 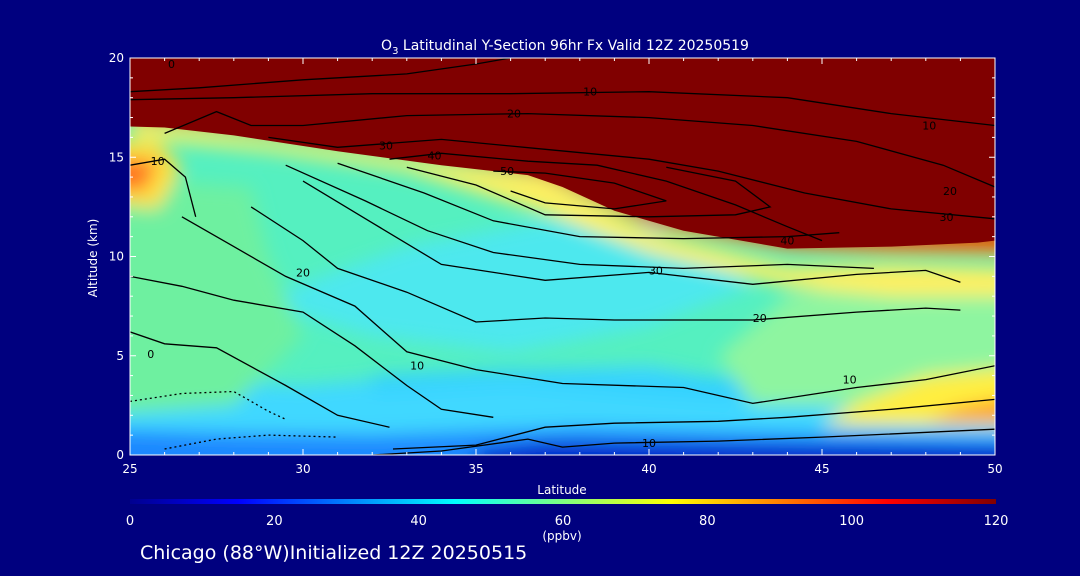 I want to click on y-tick-label: 15, so click(x=116, y=157).